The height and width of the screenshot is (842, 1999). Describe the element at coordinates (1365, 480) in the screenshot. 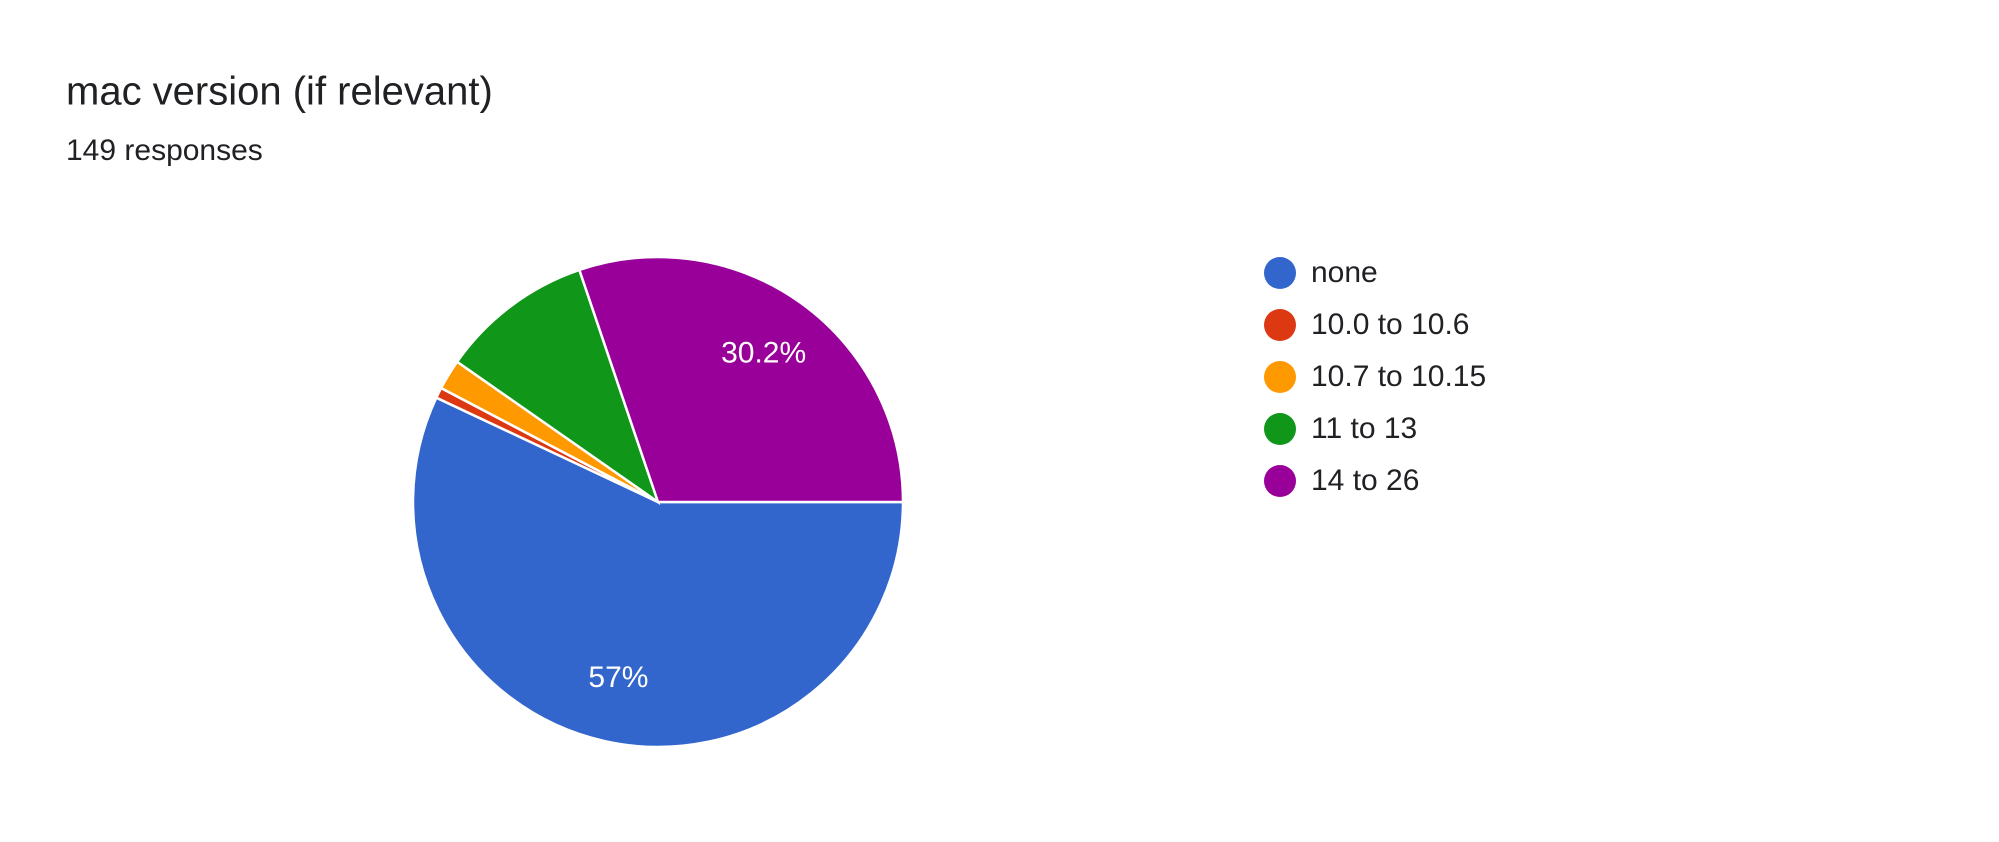

I see `legend-label: 14 to 26` at that location.